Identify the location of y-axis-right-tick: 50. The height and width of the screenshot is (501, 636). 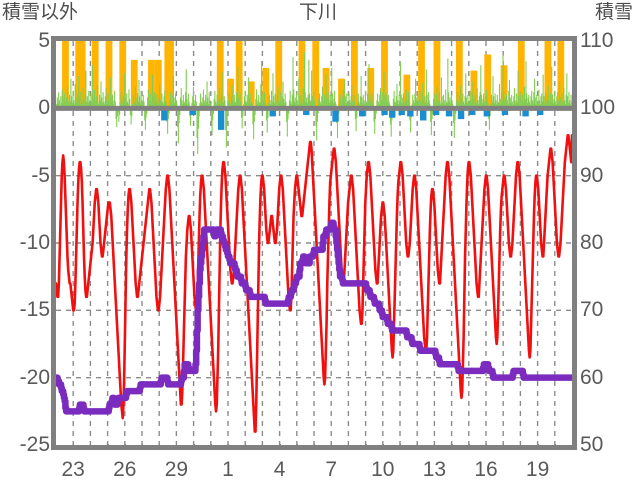
(592, 444).